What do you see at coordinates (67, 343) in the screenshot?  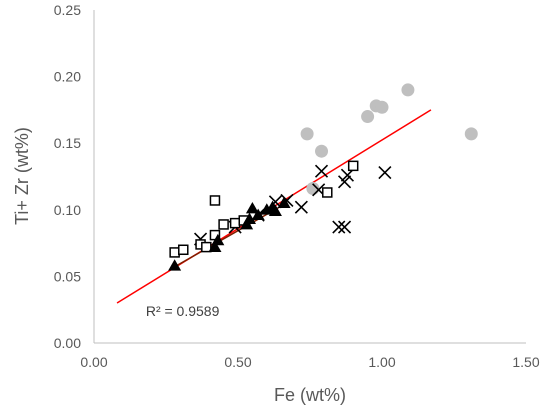 I see `y-tick-label: 0.00` at bounding box center [67, 343].